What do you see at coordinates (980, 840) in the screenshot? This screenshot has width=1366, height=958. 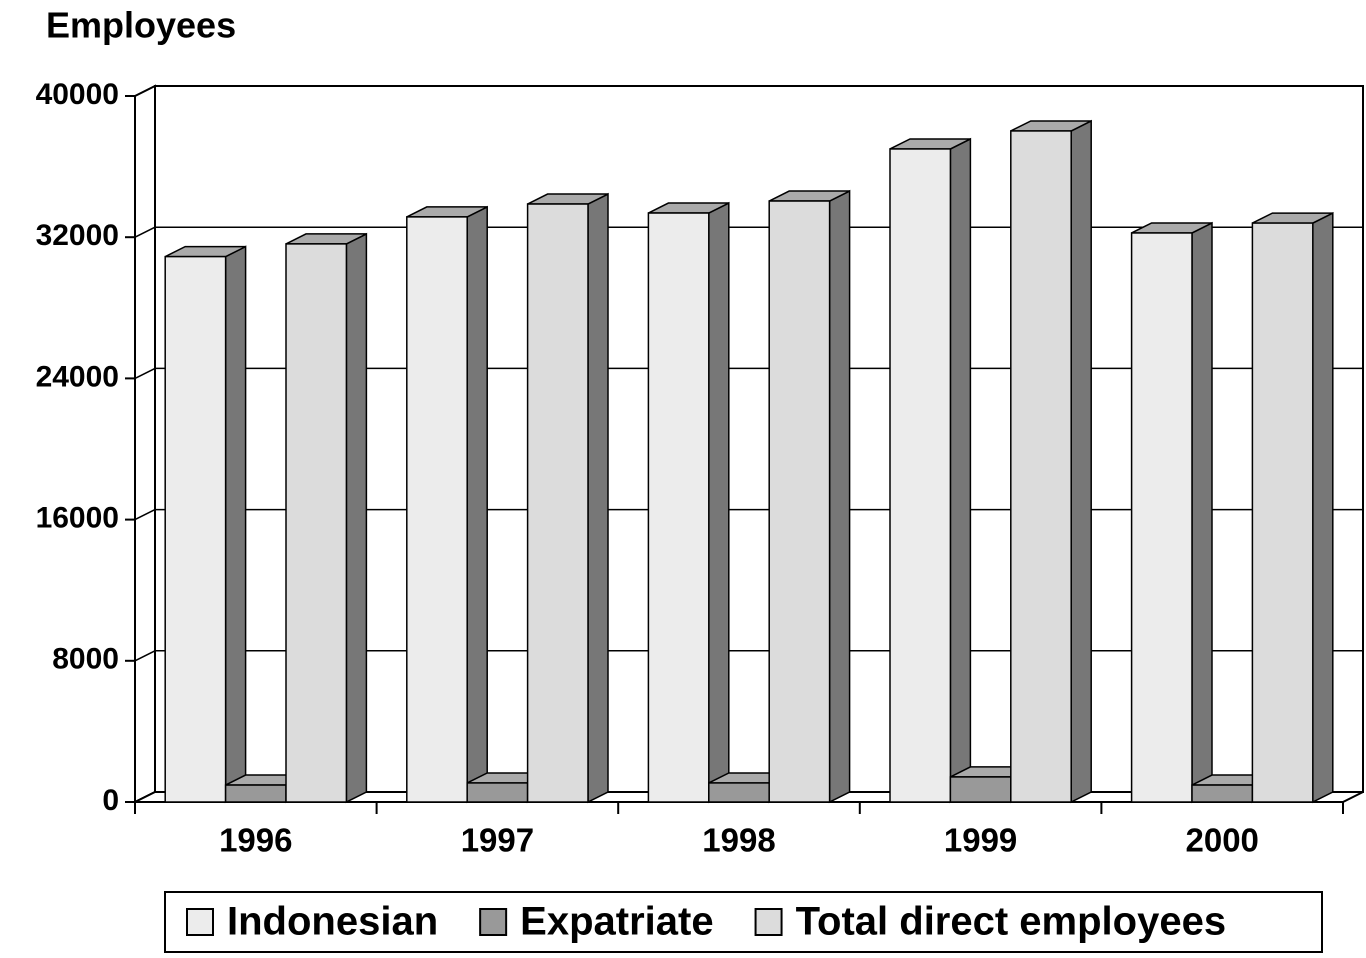 I see `x-tick-label: 1999` at bounding box center [980, 840].